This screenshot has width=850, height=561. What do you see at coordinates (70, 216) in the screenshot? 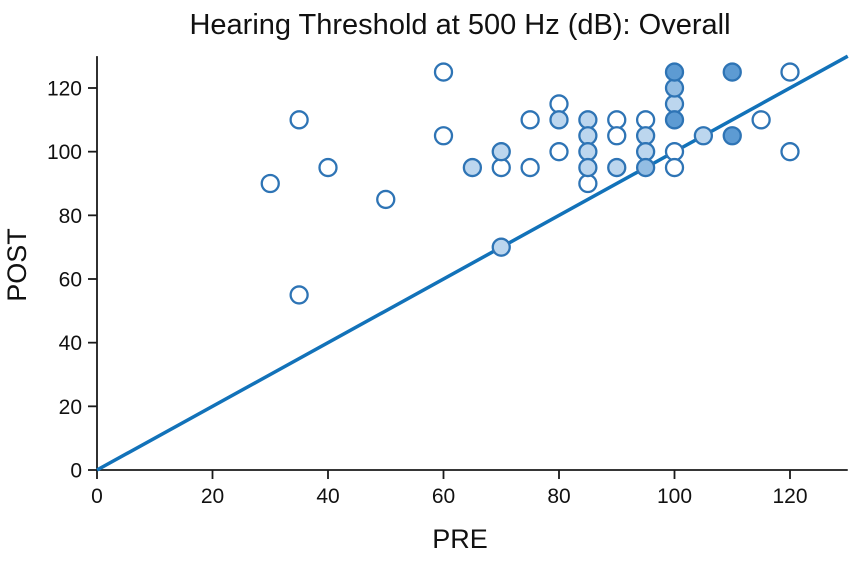
I see `y-tick-label: 80` at bounding box center [70, 216].